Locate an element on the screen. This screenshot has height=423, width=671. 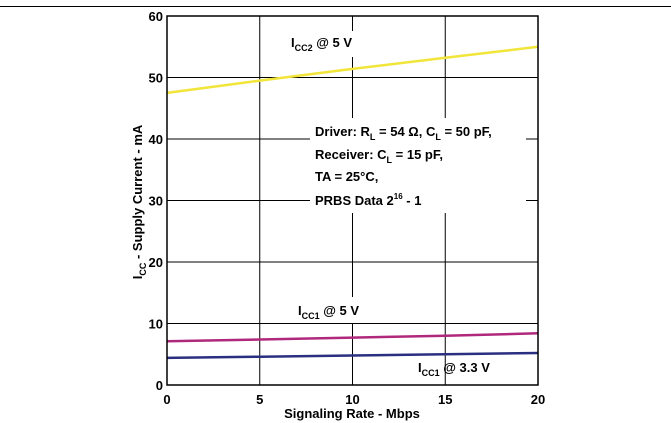
icc1-5v-label-background is located at coordinates (335, 310).